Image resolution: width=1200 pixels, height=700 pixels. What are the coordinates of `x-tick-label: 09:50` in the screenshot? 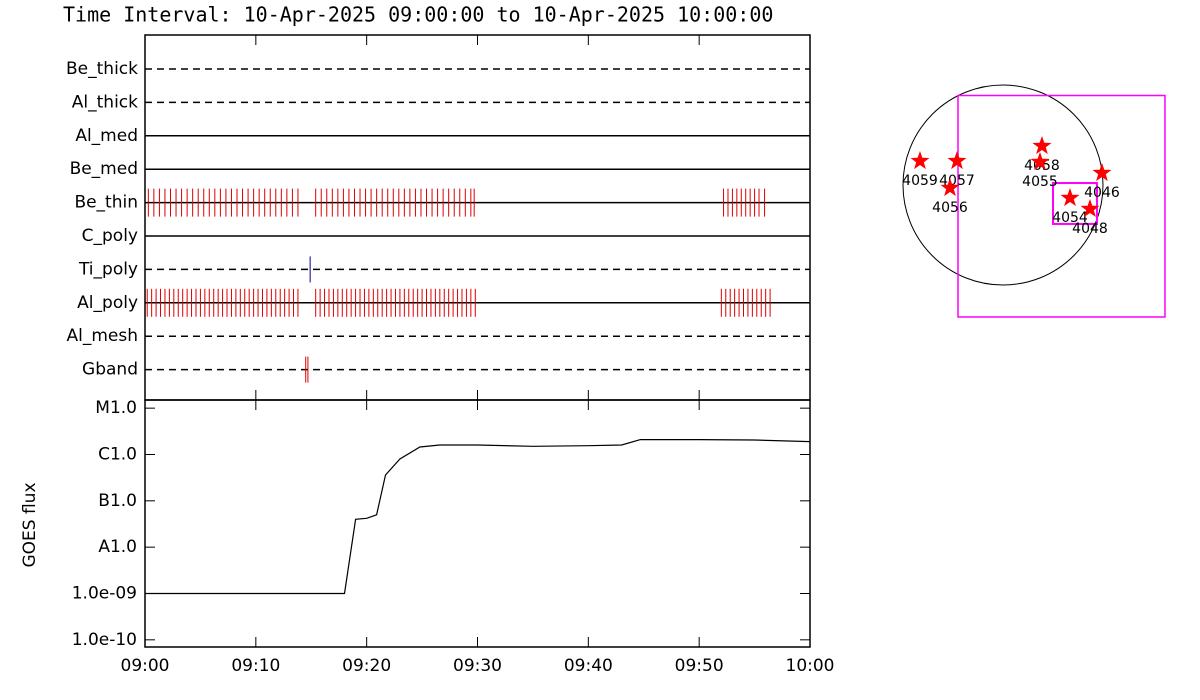 It's located at (699, 666).